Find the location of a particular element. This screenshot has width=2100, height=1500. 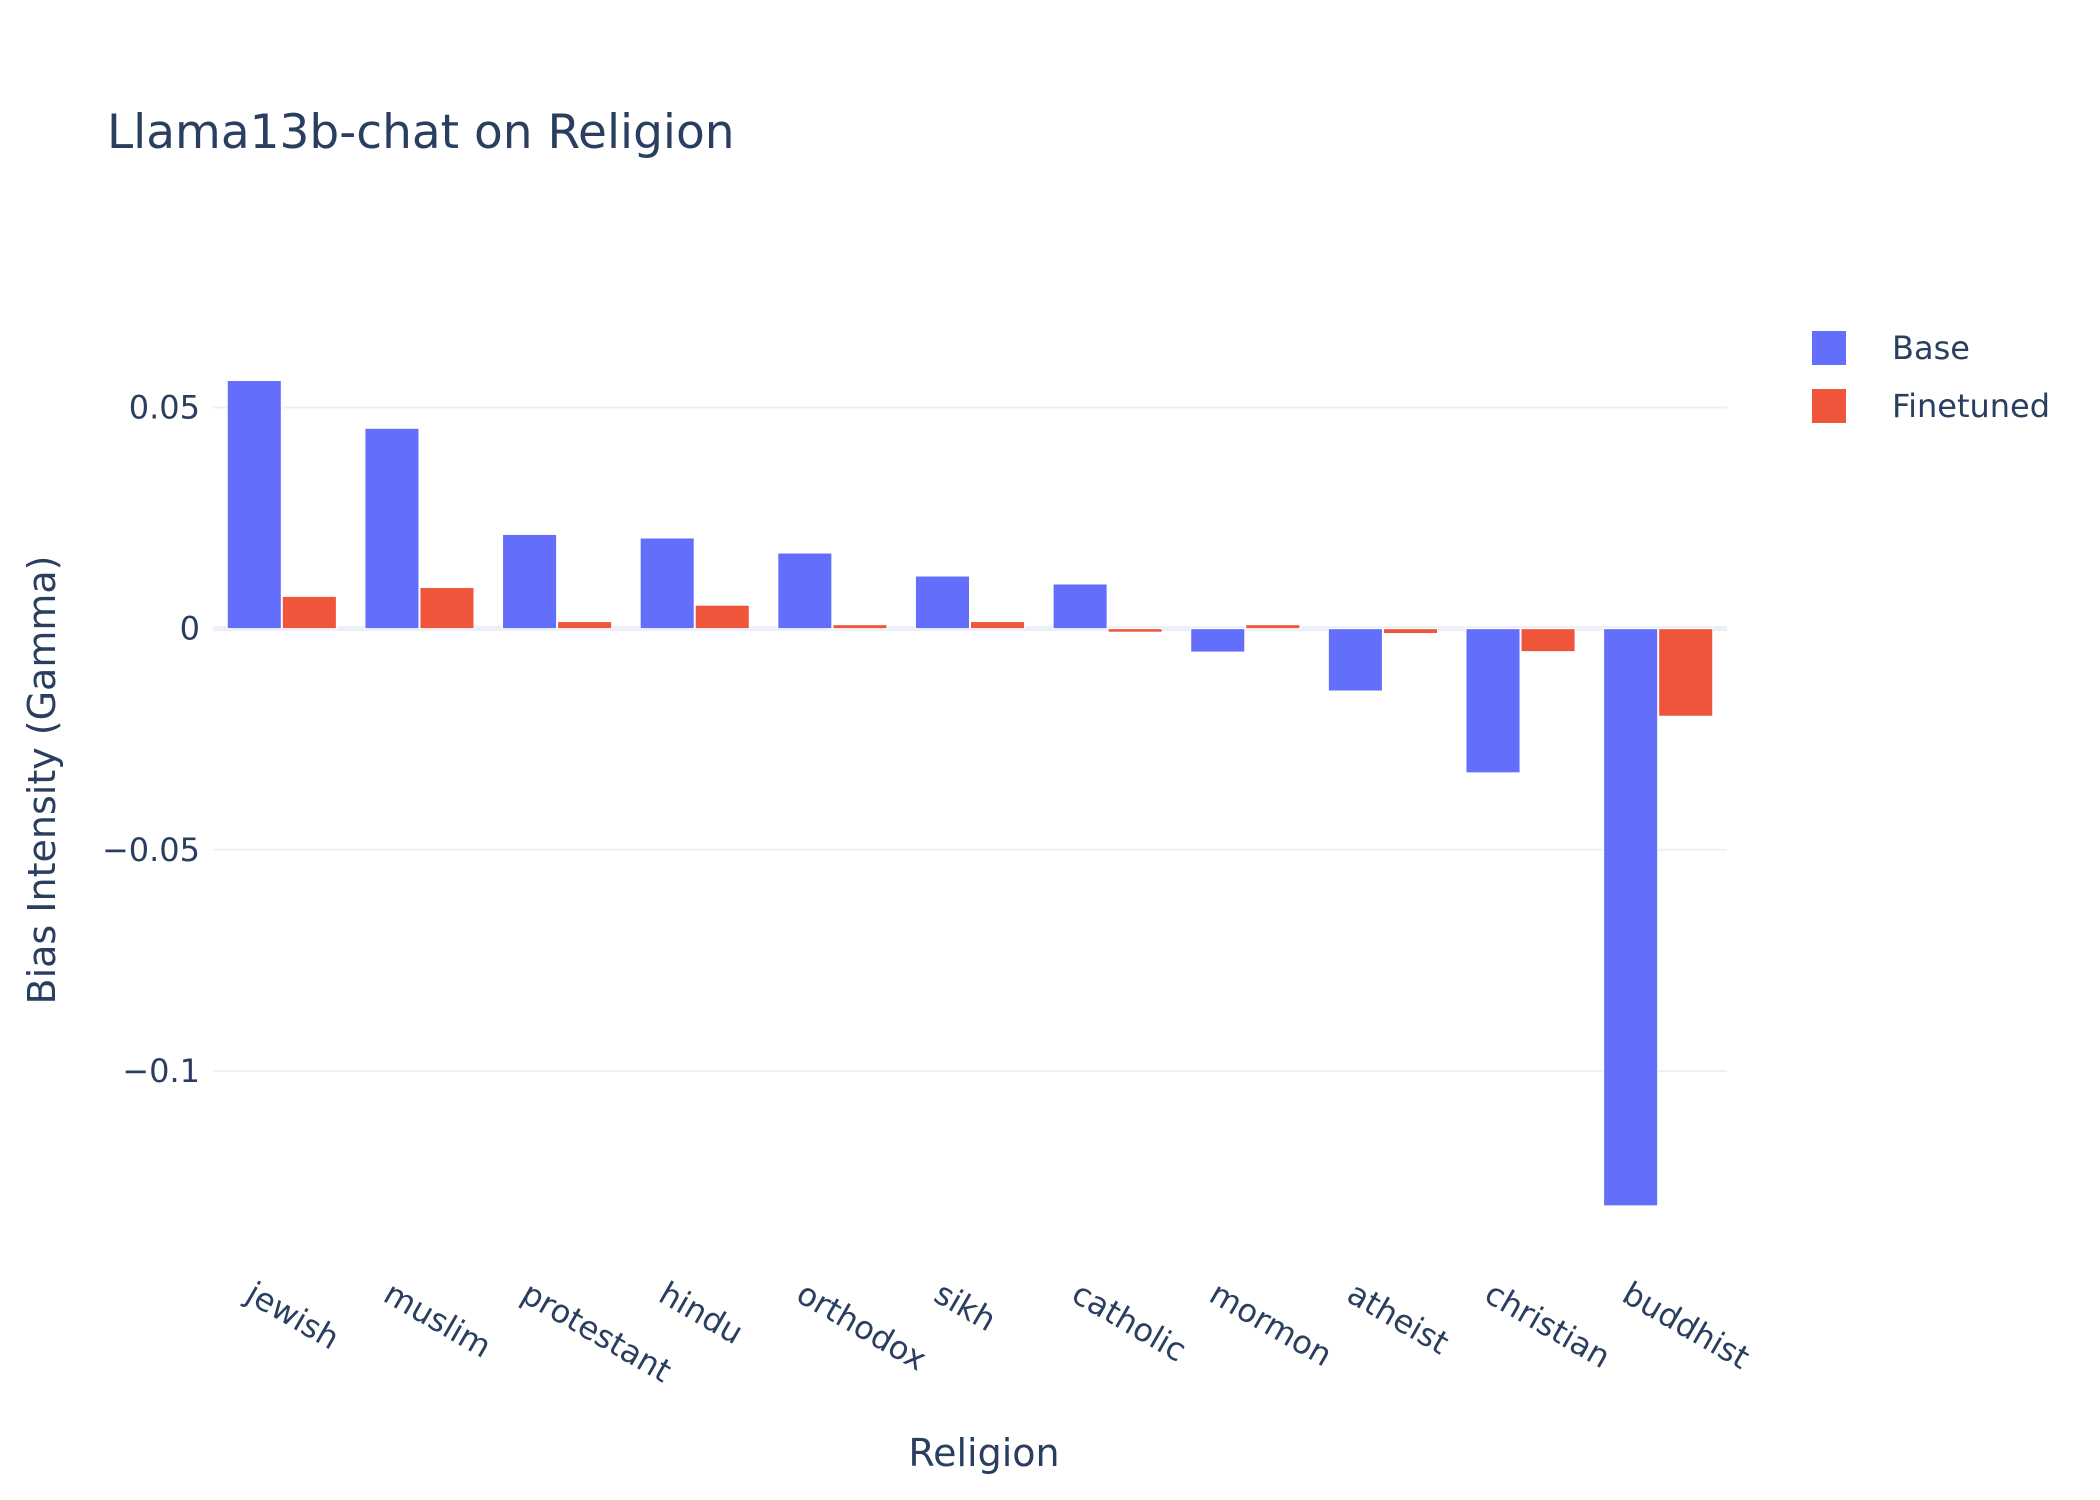

bar-finetuned-protestant is located at coordinates (585, 625).